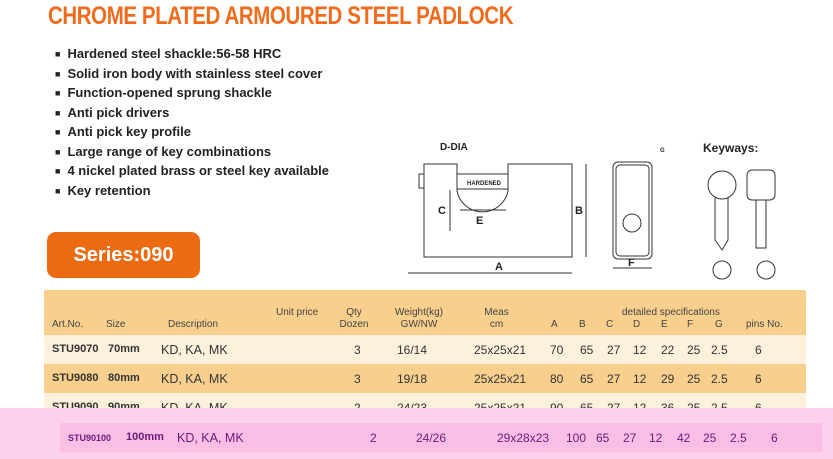  Describe the element at coordinates (671, 312) in the screenshot. I see `header-detailed-specs: detailed specifications` at that location.